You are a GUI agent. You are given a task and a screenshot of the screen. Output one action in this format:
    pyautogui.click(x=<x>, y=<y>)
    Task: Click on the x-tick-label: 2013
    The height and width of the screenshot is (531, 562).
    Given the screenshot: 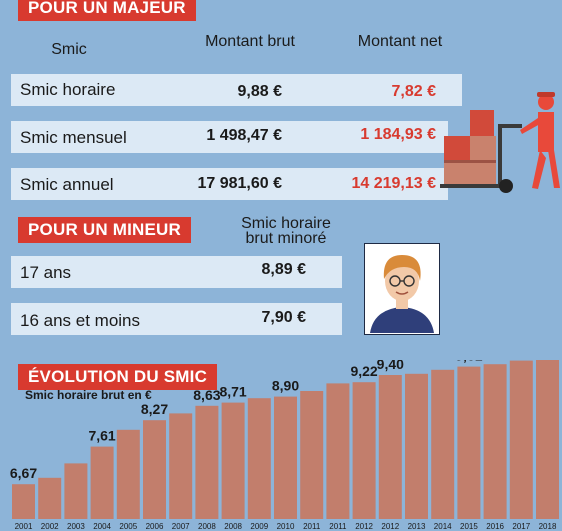 What is the action you would take?
    pyautogui.click(x=417, y=526)
    